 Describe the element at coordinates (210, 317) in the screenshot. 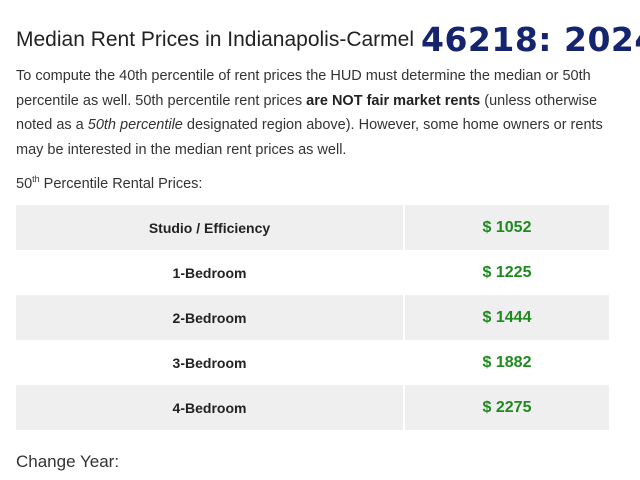

I see `unit-type-cell: 2-Bedroom` at that location.